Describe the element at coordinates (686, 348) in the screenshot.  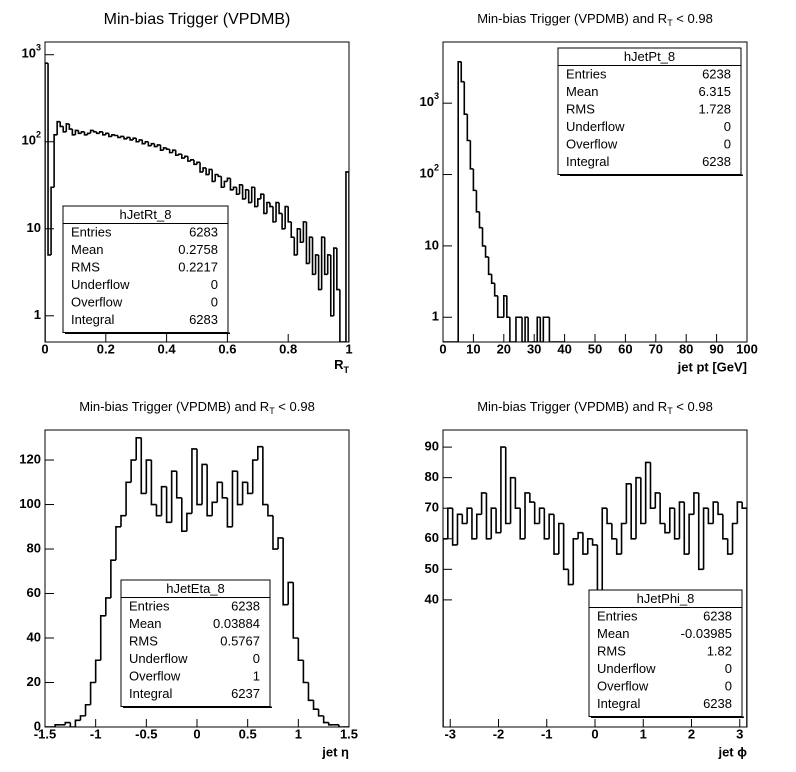
I see `x-tick-label: 80` at that location.